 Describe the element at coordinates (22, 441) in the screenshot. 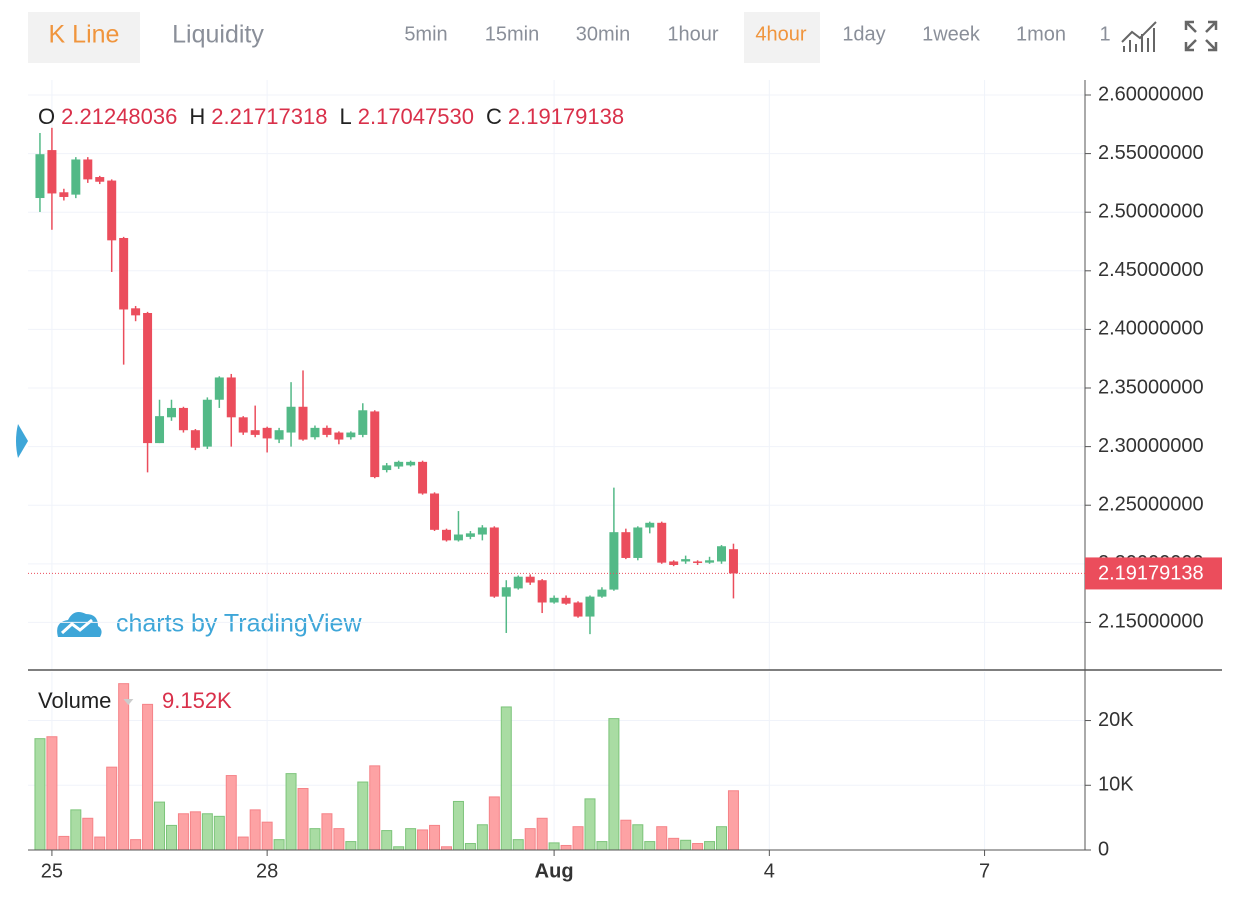

I see `side-toggle` at that location.